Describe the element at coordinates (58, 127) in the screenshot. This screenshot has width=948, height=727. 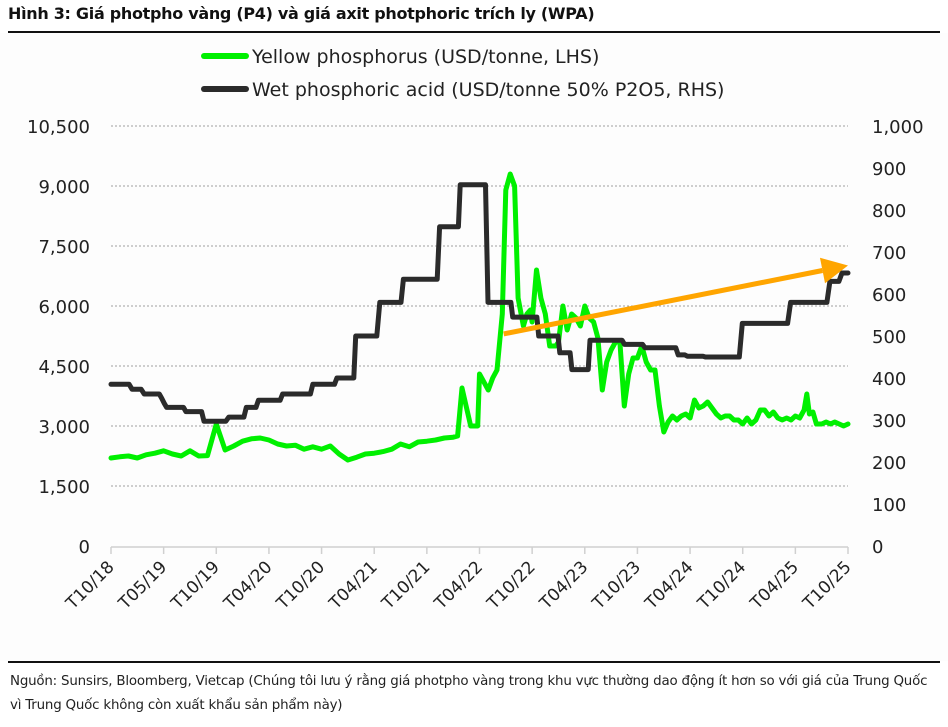
I see `y-left-tick-label: 10,500` at that location.